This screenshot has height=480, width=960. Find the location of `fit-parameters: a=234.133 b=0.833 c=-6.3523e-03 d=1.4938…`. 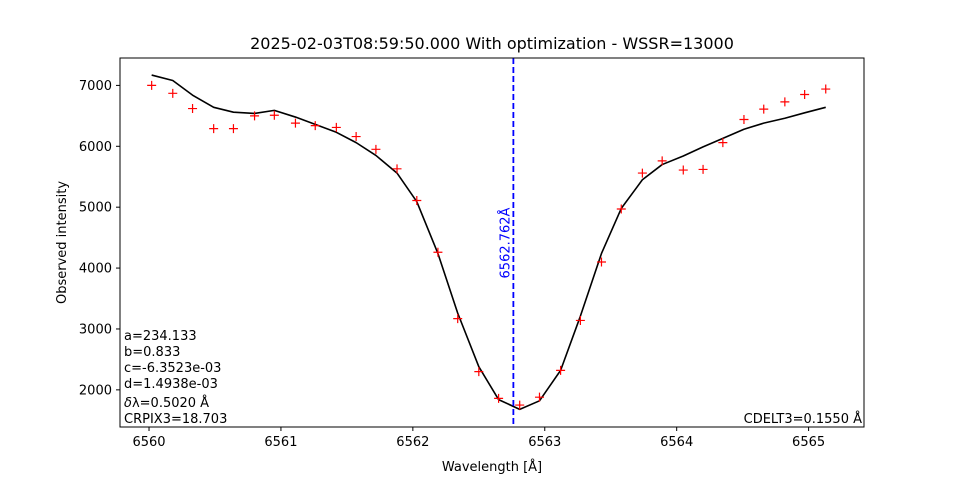

fit-parameters: a=234.133 b=0.833 c=-6.3523e-03 d=1.4938… is located at coordinates (175, 378).